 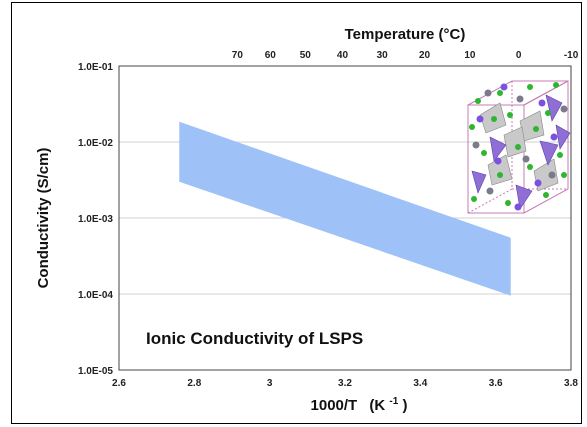 What do you see at coordinates (571, 383) in the screenshot?
I see `x-tick-label: 3.8` at bounding box center [571, 383].